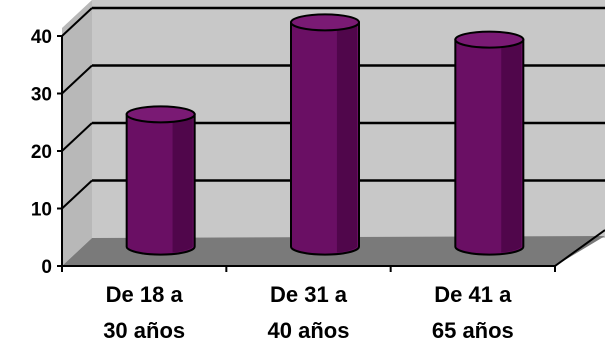  Describe the element at coordinates (41, 152) in the screenshot. I see `y-tick-label: 20` at that location.